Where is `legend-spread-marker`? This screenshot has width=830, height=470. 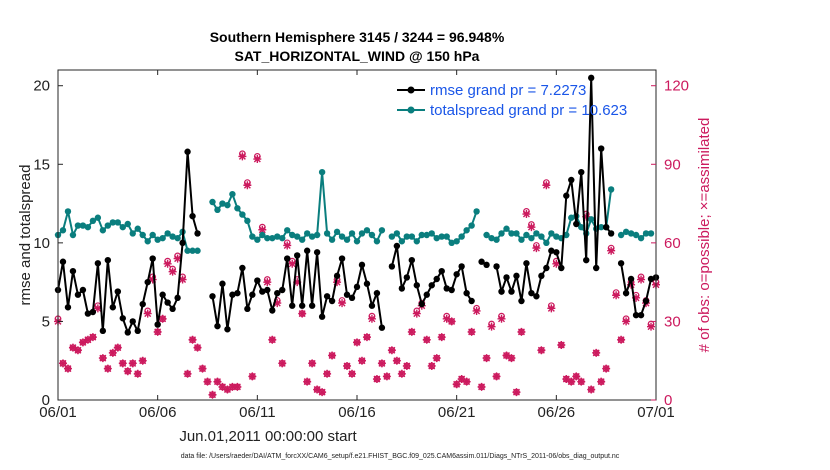
legend-spread-marker is located at coordinates (411, 110).